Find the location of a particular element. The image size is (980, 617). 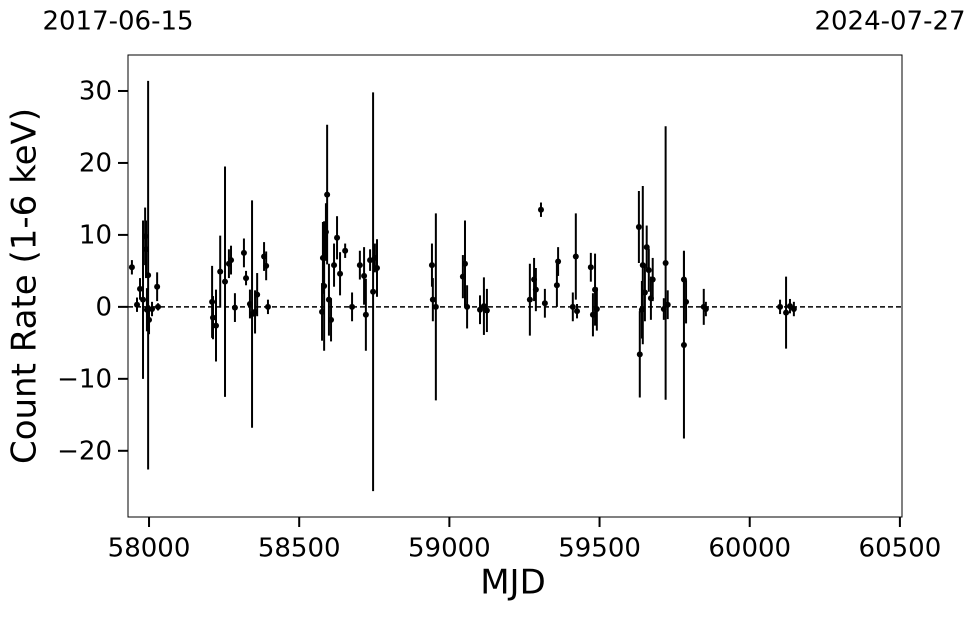

end-date-label: 2024-07-27 is located at coordinates (889, 22).